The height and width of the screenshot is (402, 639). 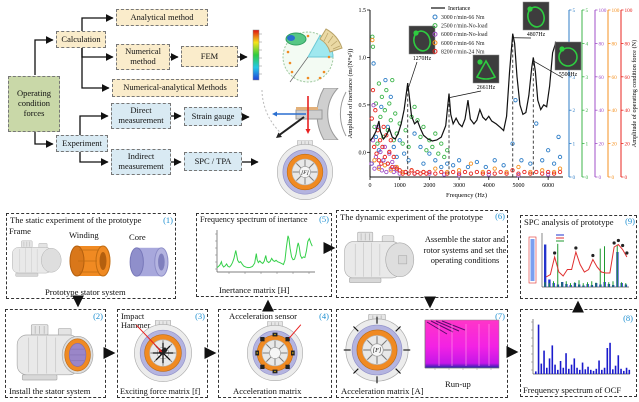 I want to click on process-box-8: (8) Frequency spectrum of OCF, so click(x=578, y=353).